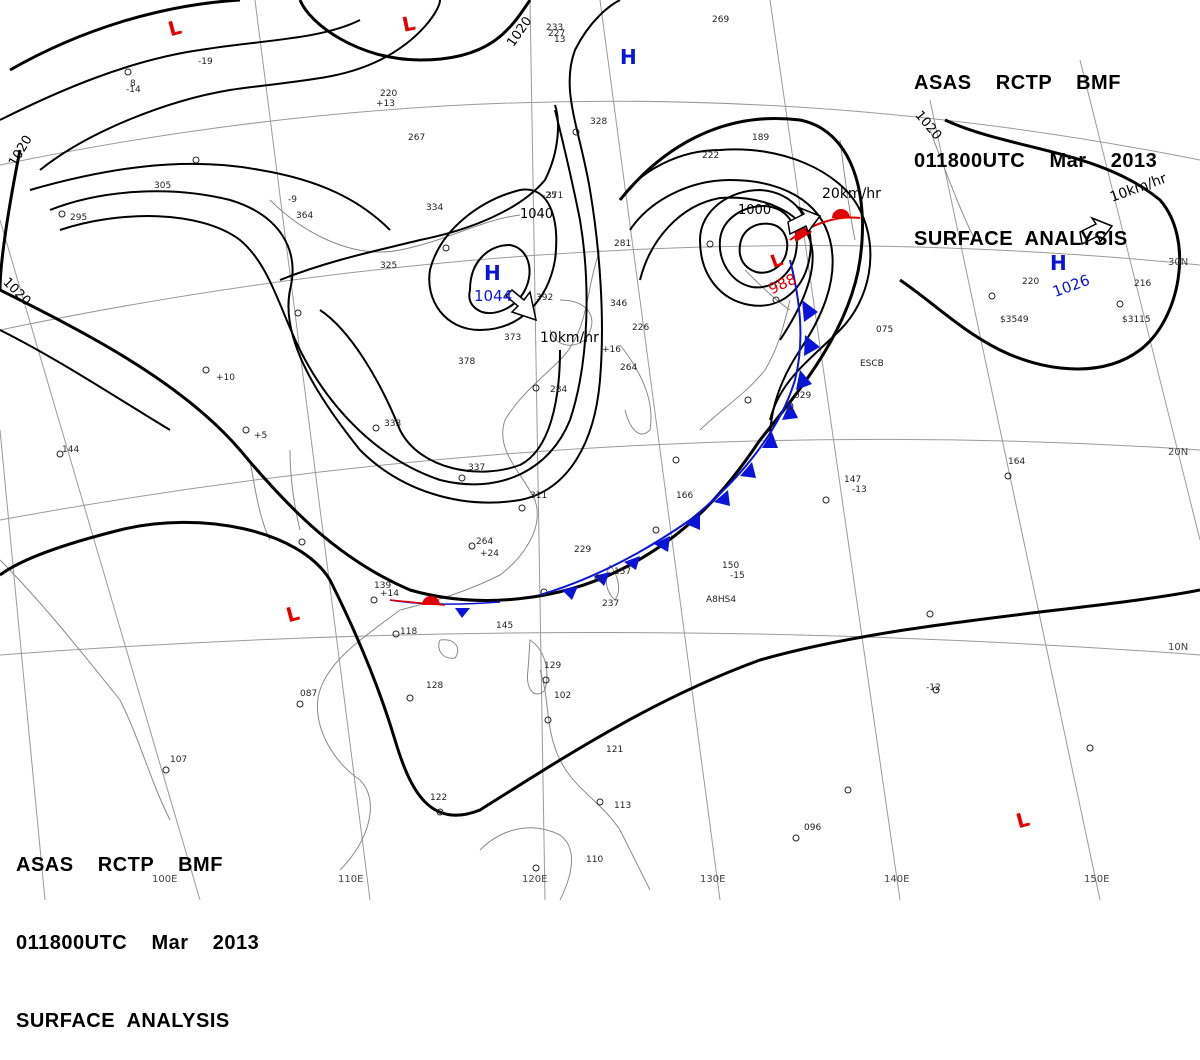 This screenshot has height=1060, width=1200. What do you see at coordinates (415, 31) in the screenshot?
I see `isobar-1020-north2` at bounding box center [415, 31].